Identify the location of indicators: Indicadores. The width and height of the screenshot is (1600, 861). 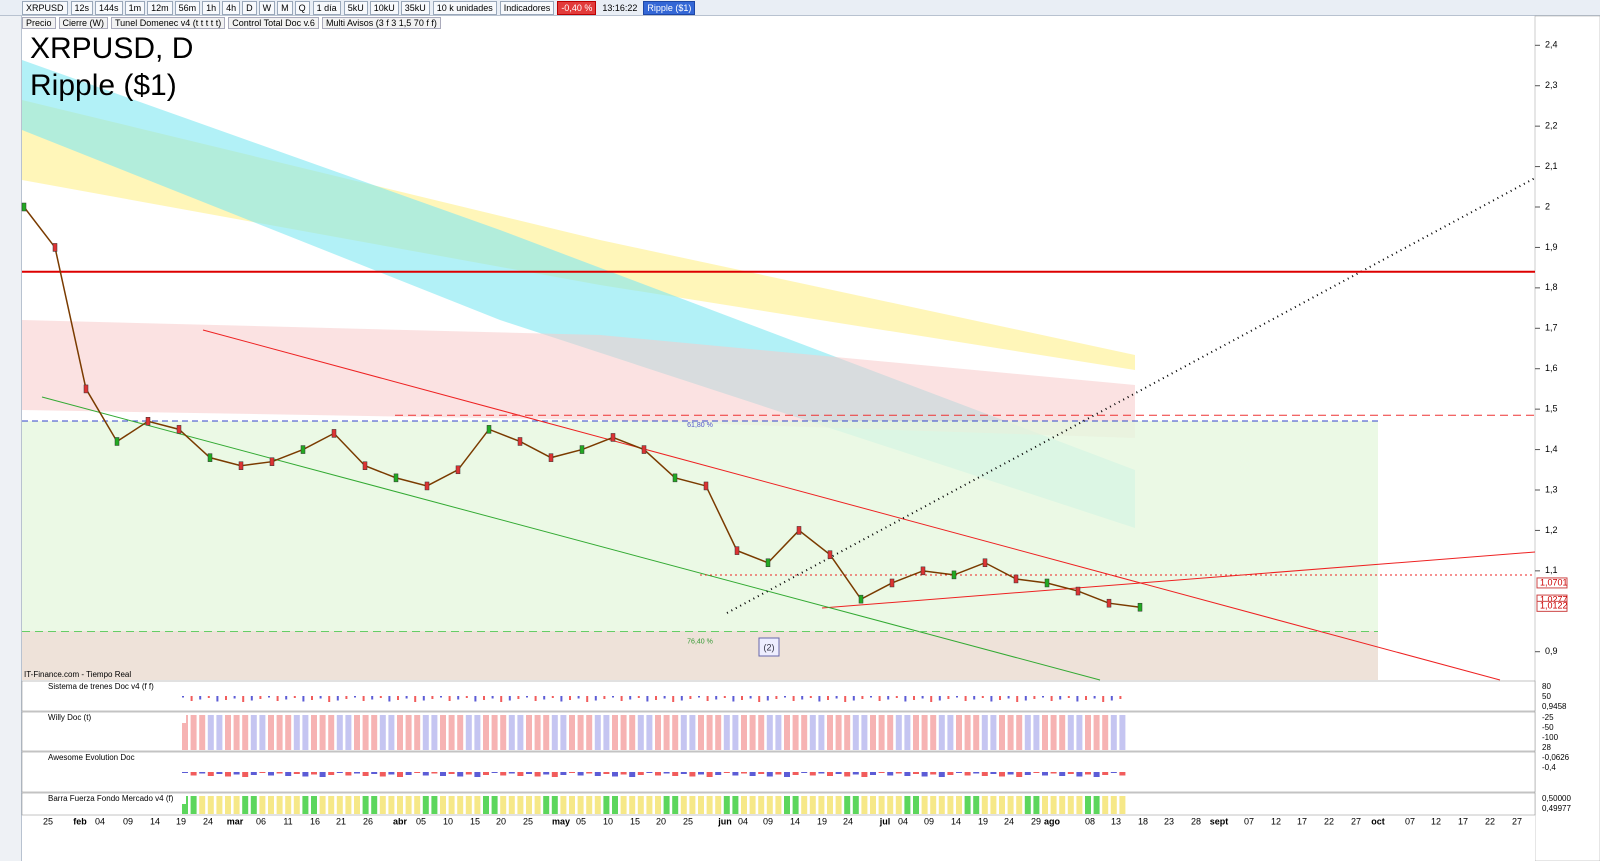
(527, 7).